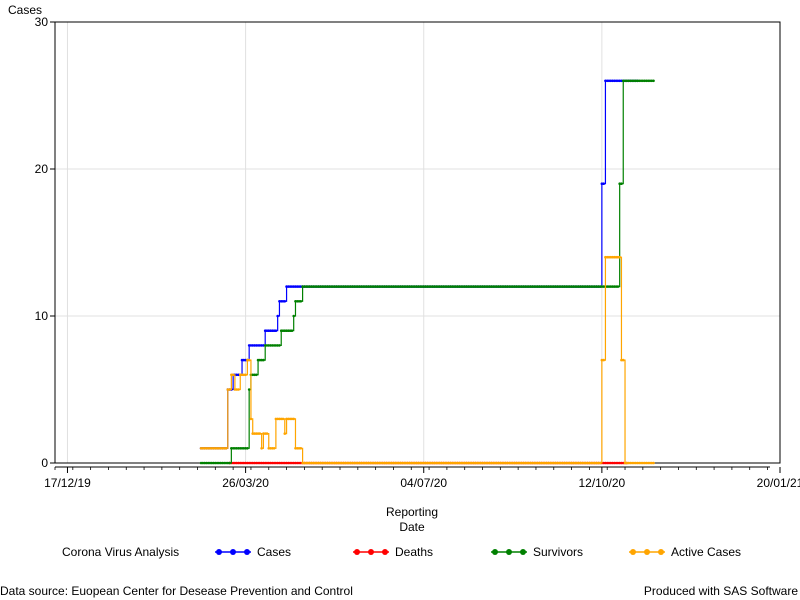  Describe the element at coordinates (67, 483) in the screenshot. I see `x-tick-label: 17/12/19` at that location.